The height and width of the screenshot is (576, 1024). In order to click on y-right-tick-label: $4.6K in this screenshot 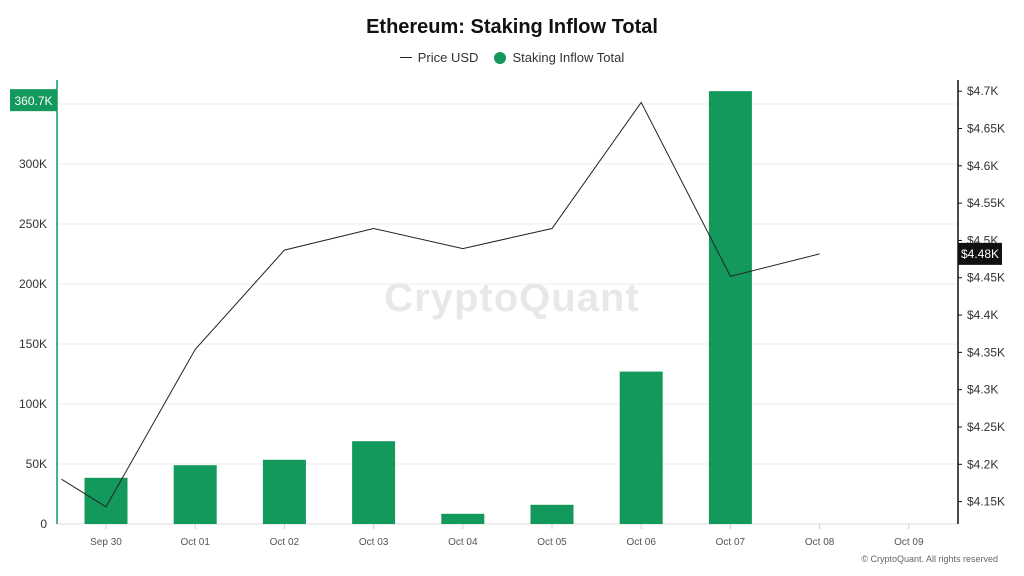, I will do `click(982, 166)`.